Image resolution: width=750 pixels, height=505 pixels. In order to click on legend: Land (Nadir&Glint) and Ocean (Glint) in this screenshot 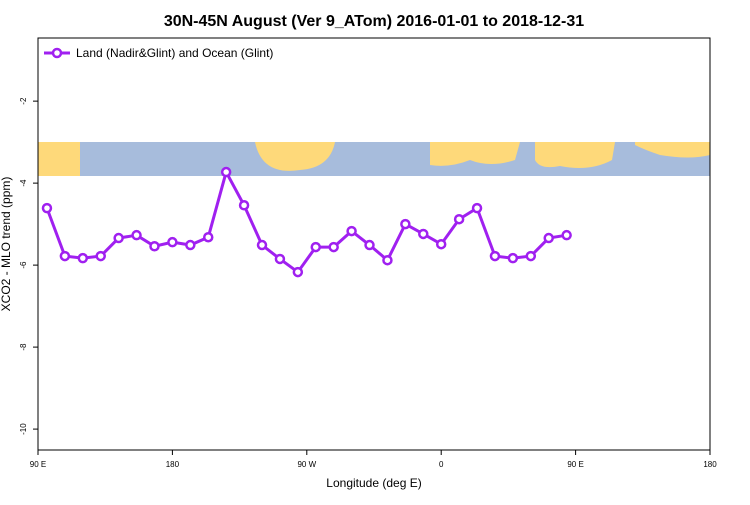, I will do `click(158, 53)`.